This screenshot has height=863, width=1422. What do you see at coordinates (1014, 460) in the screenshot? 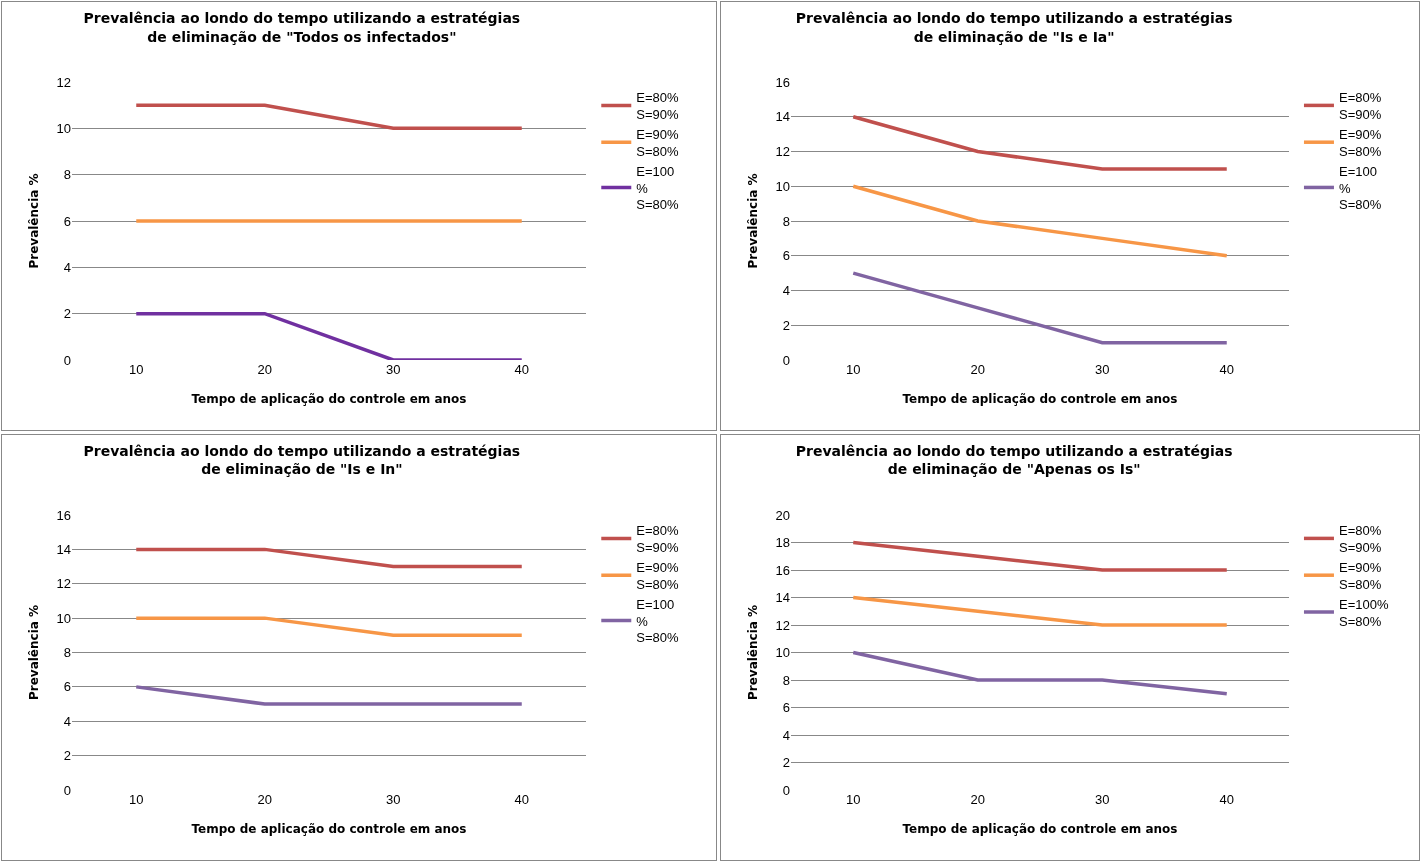
I see `chart-title: Prevalência ao londo do tempo utilizando a estratégias de eliminação de "Apenas os Is"` at bounding box center [1014, 460].